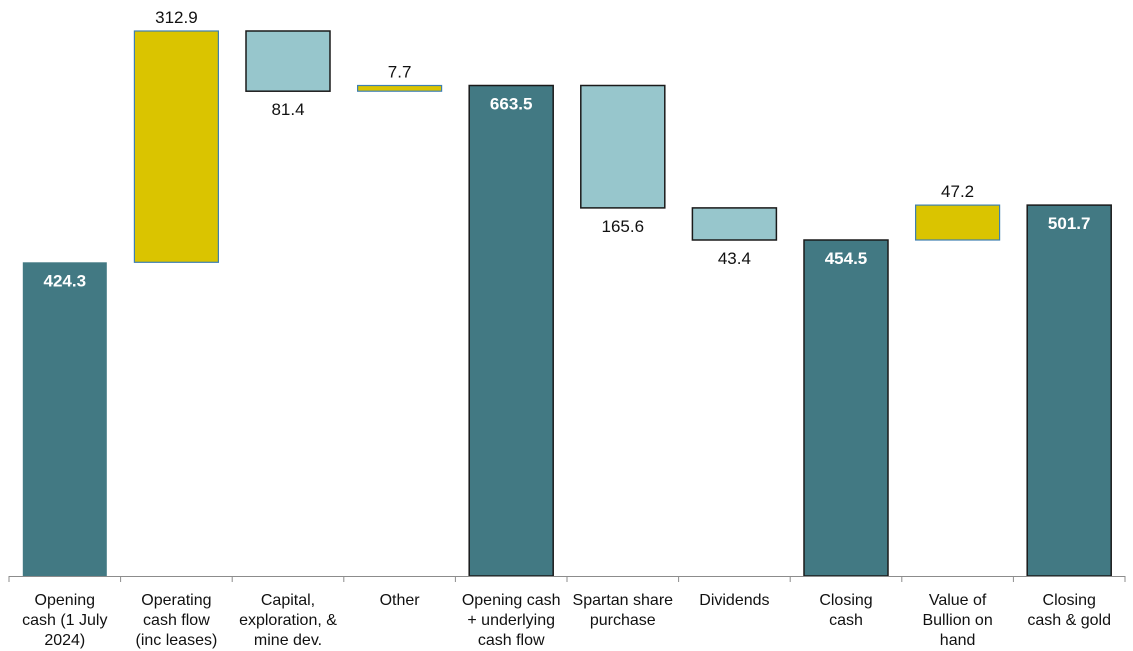 The image size is (1133, 651). Describe the element at coordinates (176, 600) in the screenshot. I see `category-label-line: Operating` at that location.